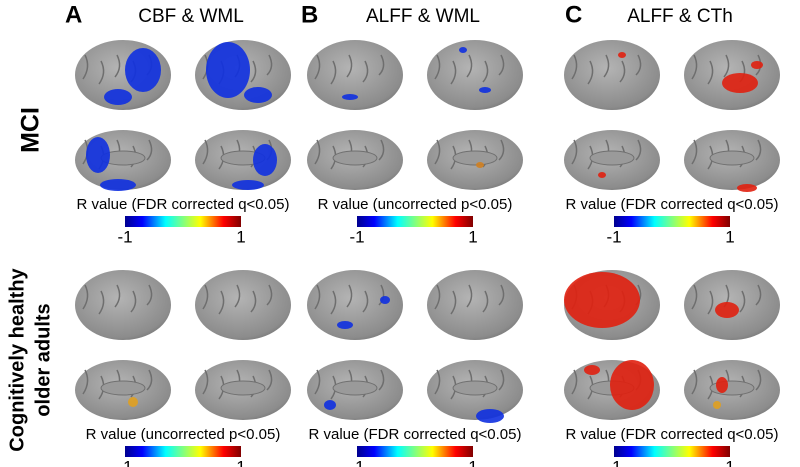 The image size is (800, 467). What do you see at coordinates (309, 14) in the screenshot?
I see `panel-letter: B` at bounding box center [309, 14].